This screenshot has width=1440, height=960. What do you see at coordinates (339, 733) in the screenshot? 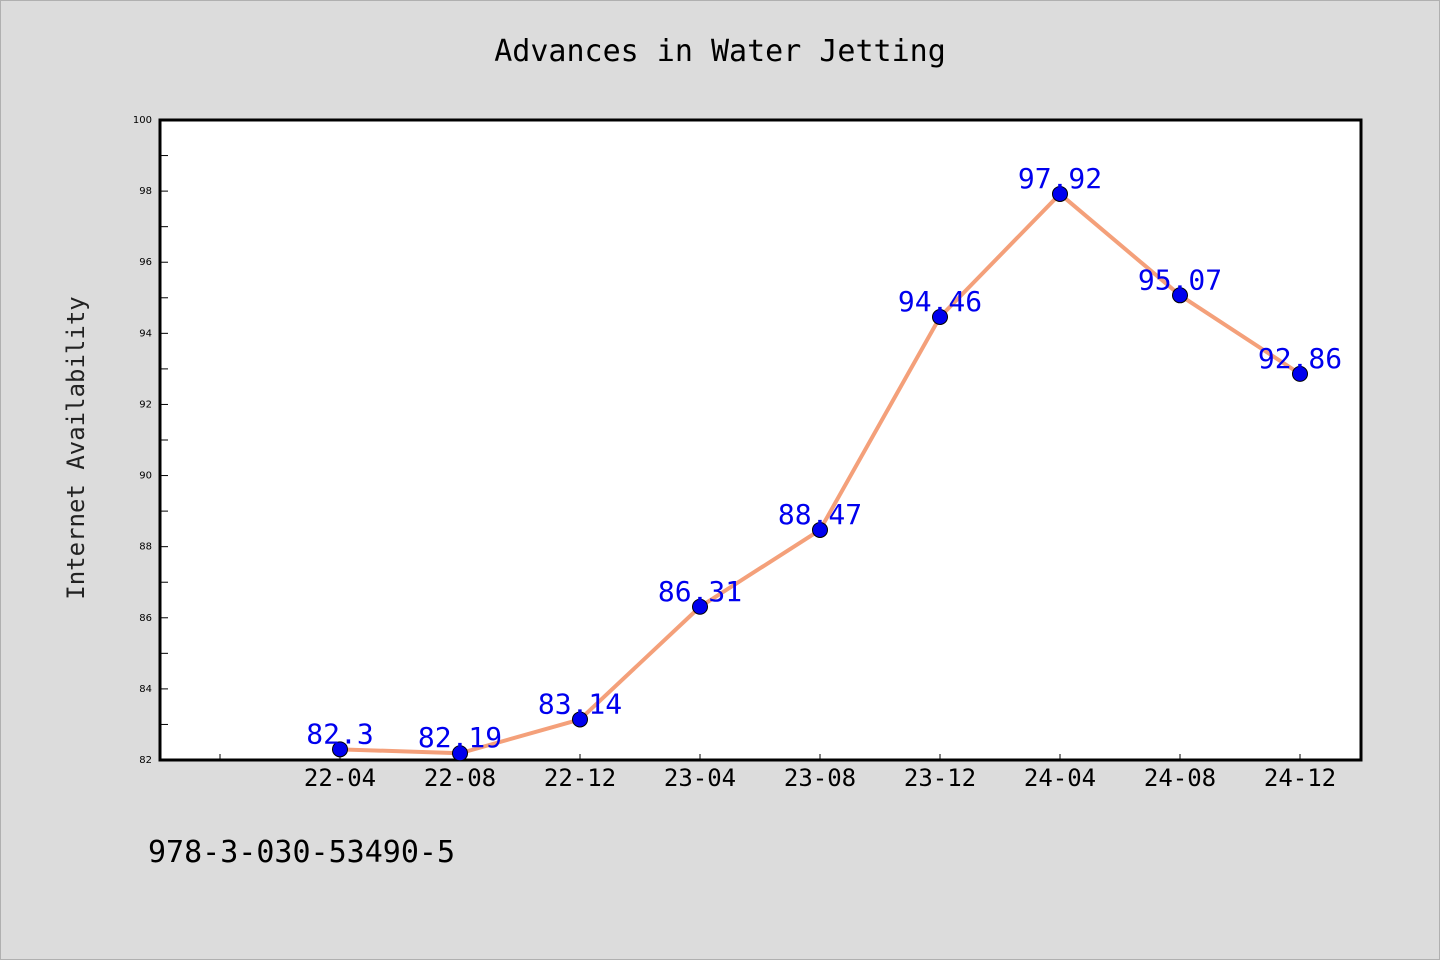
I see `data-label: 82.3` at bounding box center [339, 733].